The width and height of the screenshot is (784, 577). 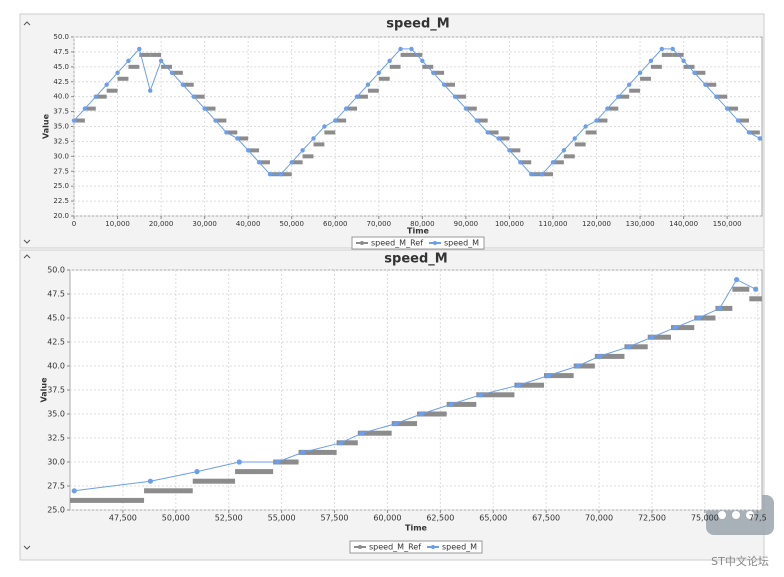 I want to click on x-tick-label: 52,500, so click(x=229, y=518).